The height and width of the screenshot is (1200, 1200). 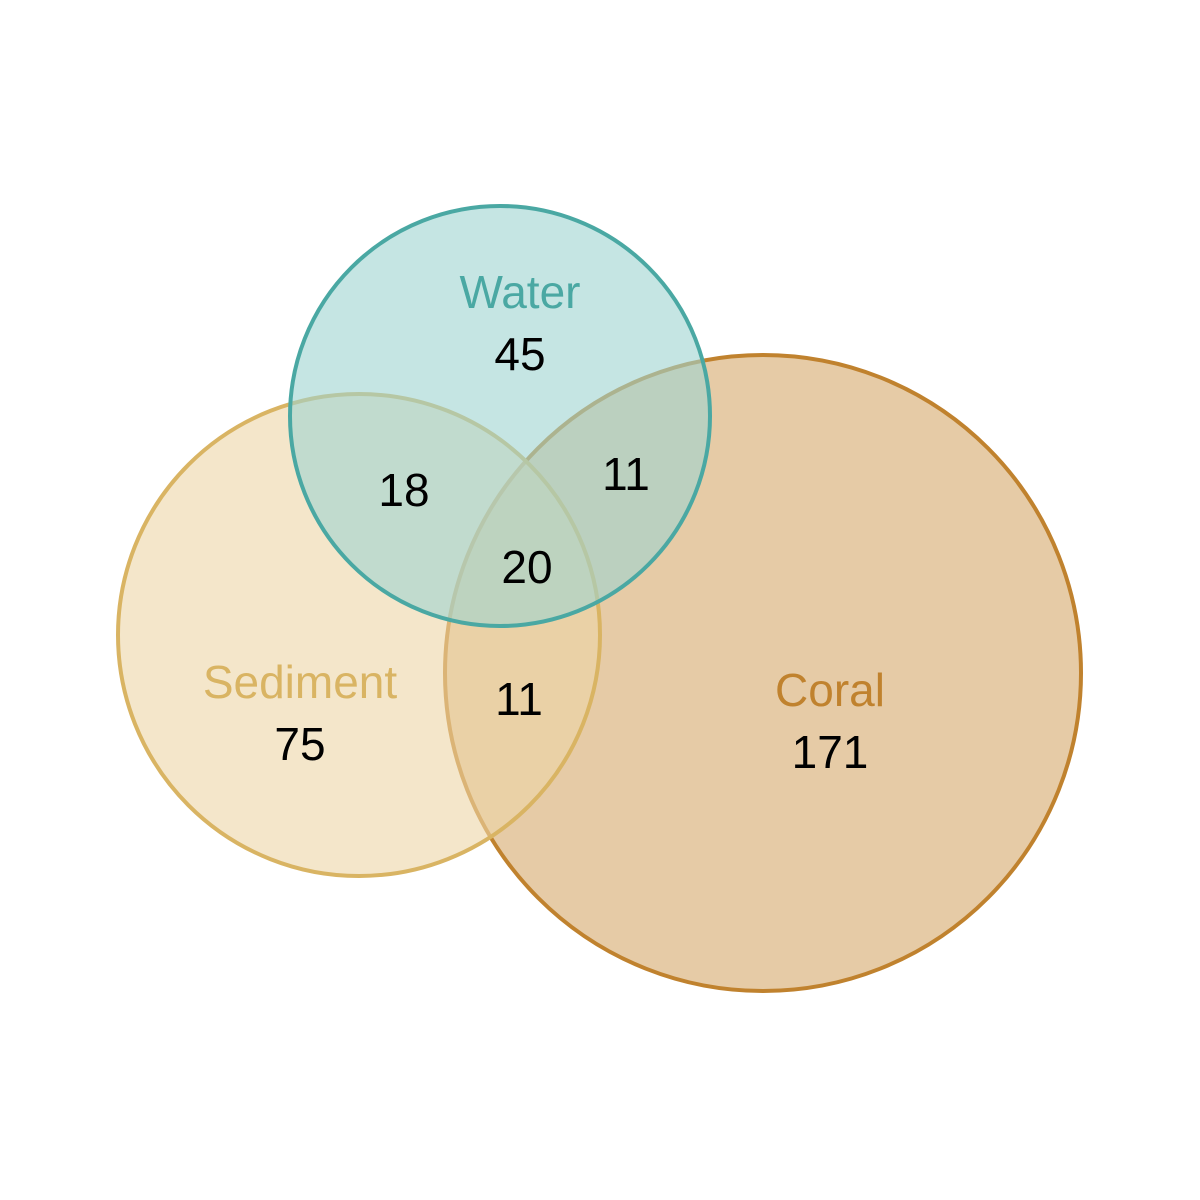 I want to click on coral-set-label: Coral, so click(x=830, y=690).